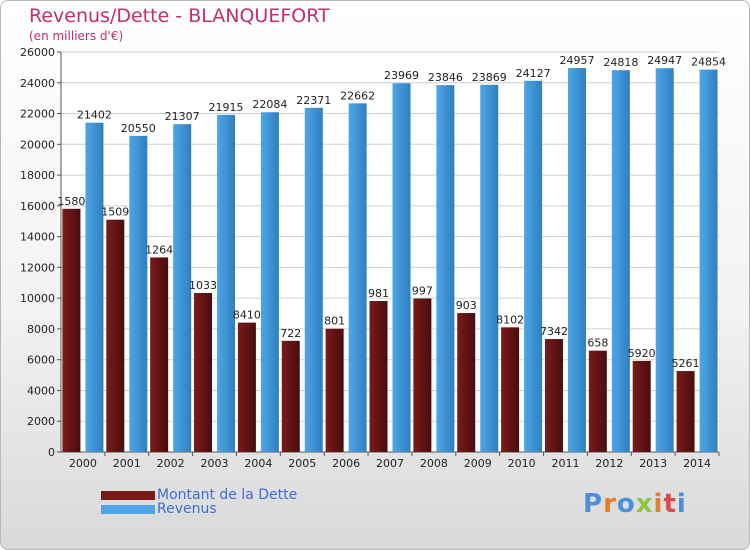 Image resolution: width=750 pixels, height=550 pixels. What do you see at coordinates (576, 60) in the screenshot?
I see `data-label-revenue: 24957` at bounding box center [576, 60].